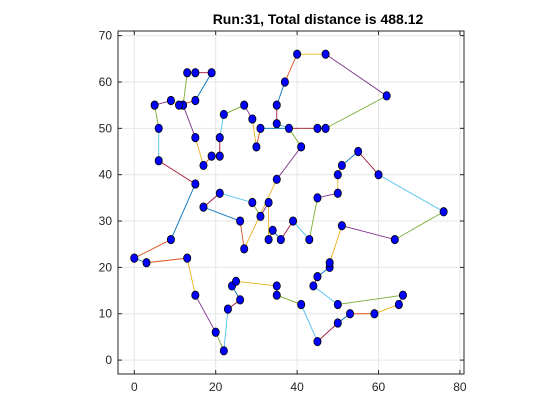 Image resolution: width=560 pixels, height=420 pixels. What do you see at coordinates (379, 387) in the screenshot?
I see `x-tick-label: 60` at bounding box center [379, 387].